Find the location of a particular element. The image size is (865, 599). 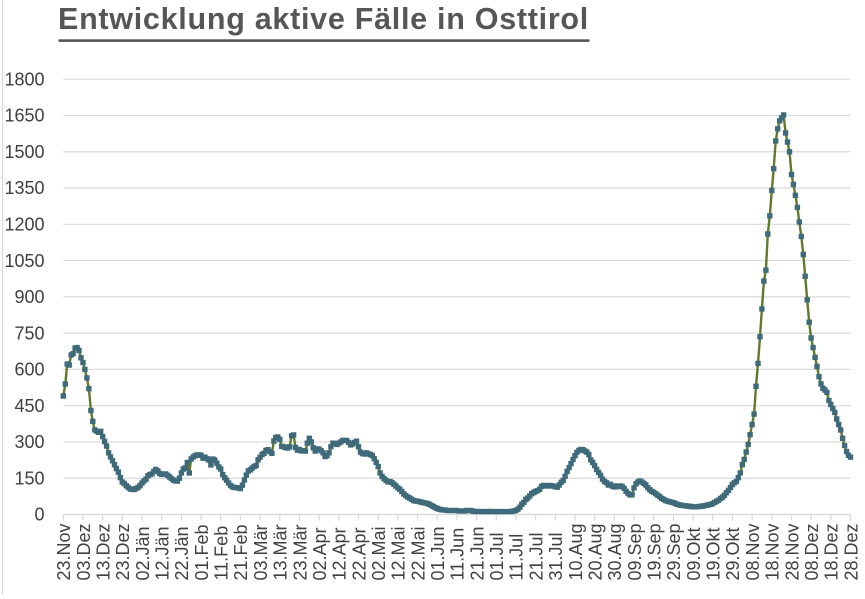

svg-text: 08.Nov is located at coordinates (753, 551).